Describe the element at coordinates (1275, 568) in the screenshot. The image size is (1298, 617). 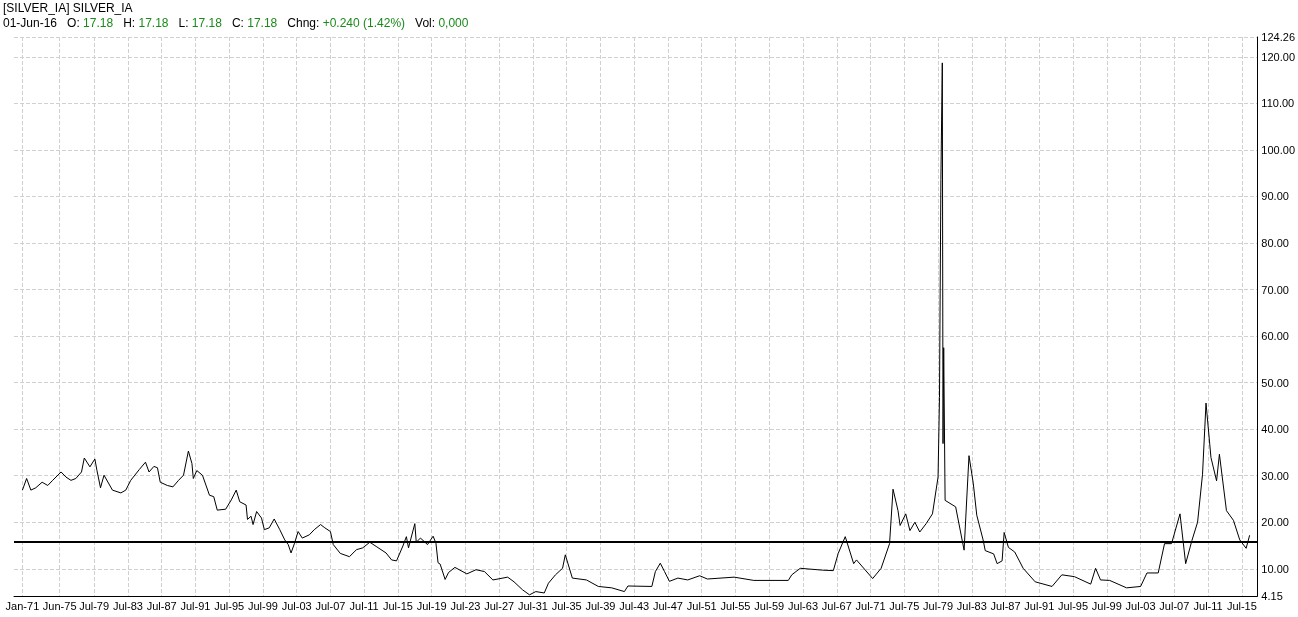
I see `y-tick-label: 10.00` at that location.